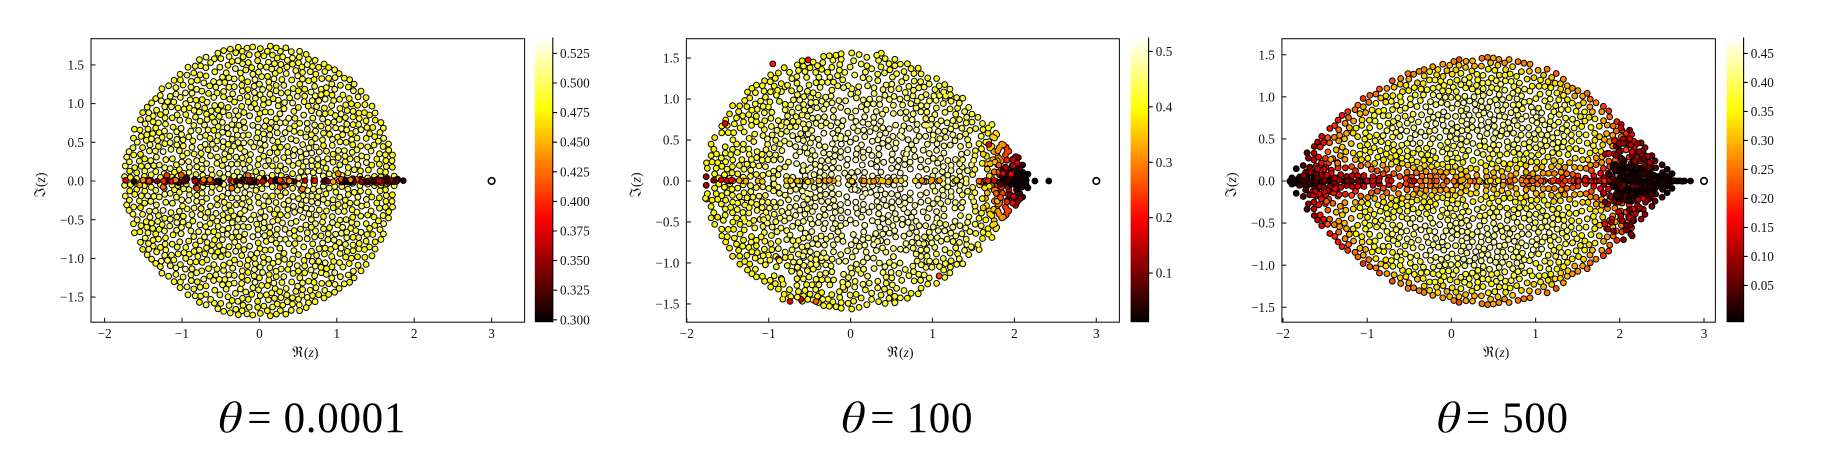 The width and height of the screenshot is (1842, 449). What do you see at coordinates (575, 53) in the screenshot?
I see `svg-text: 0.525` at bounding box center [575, 53].